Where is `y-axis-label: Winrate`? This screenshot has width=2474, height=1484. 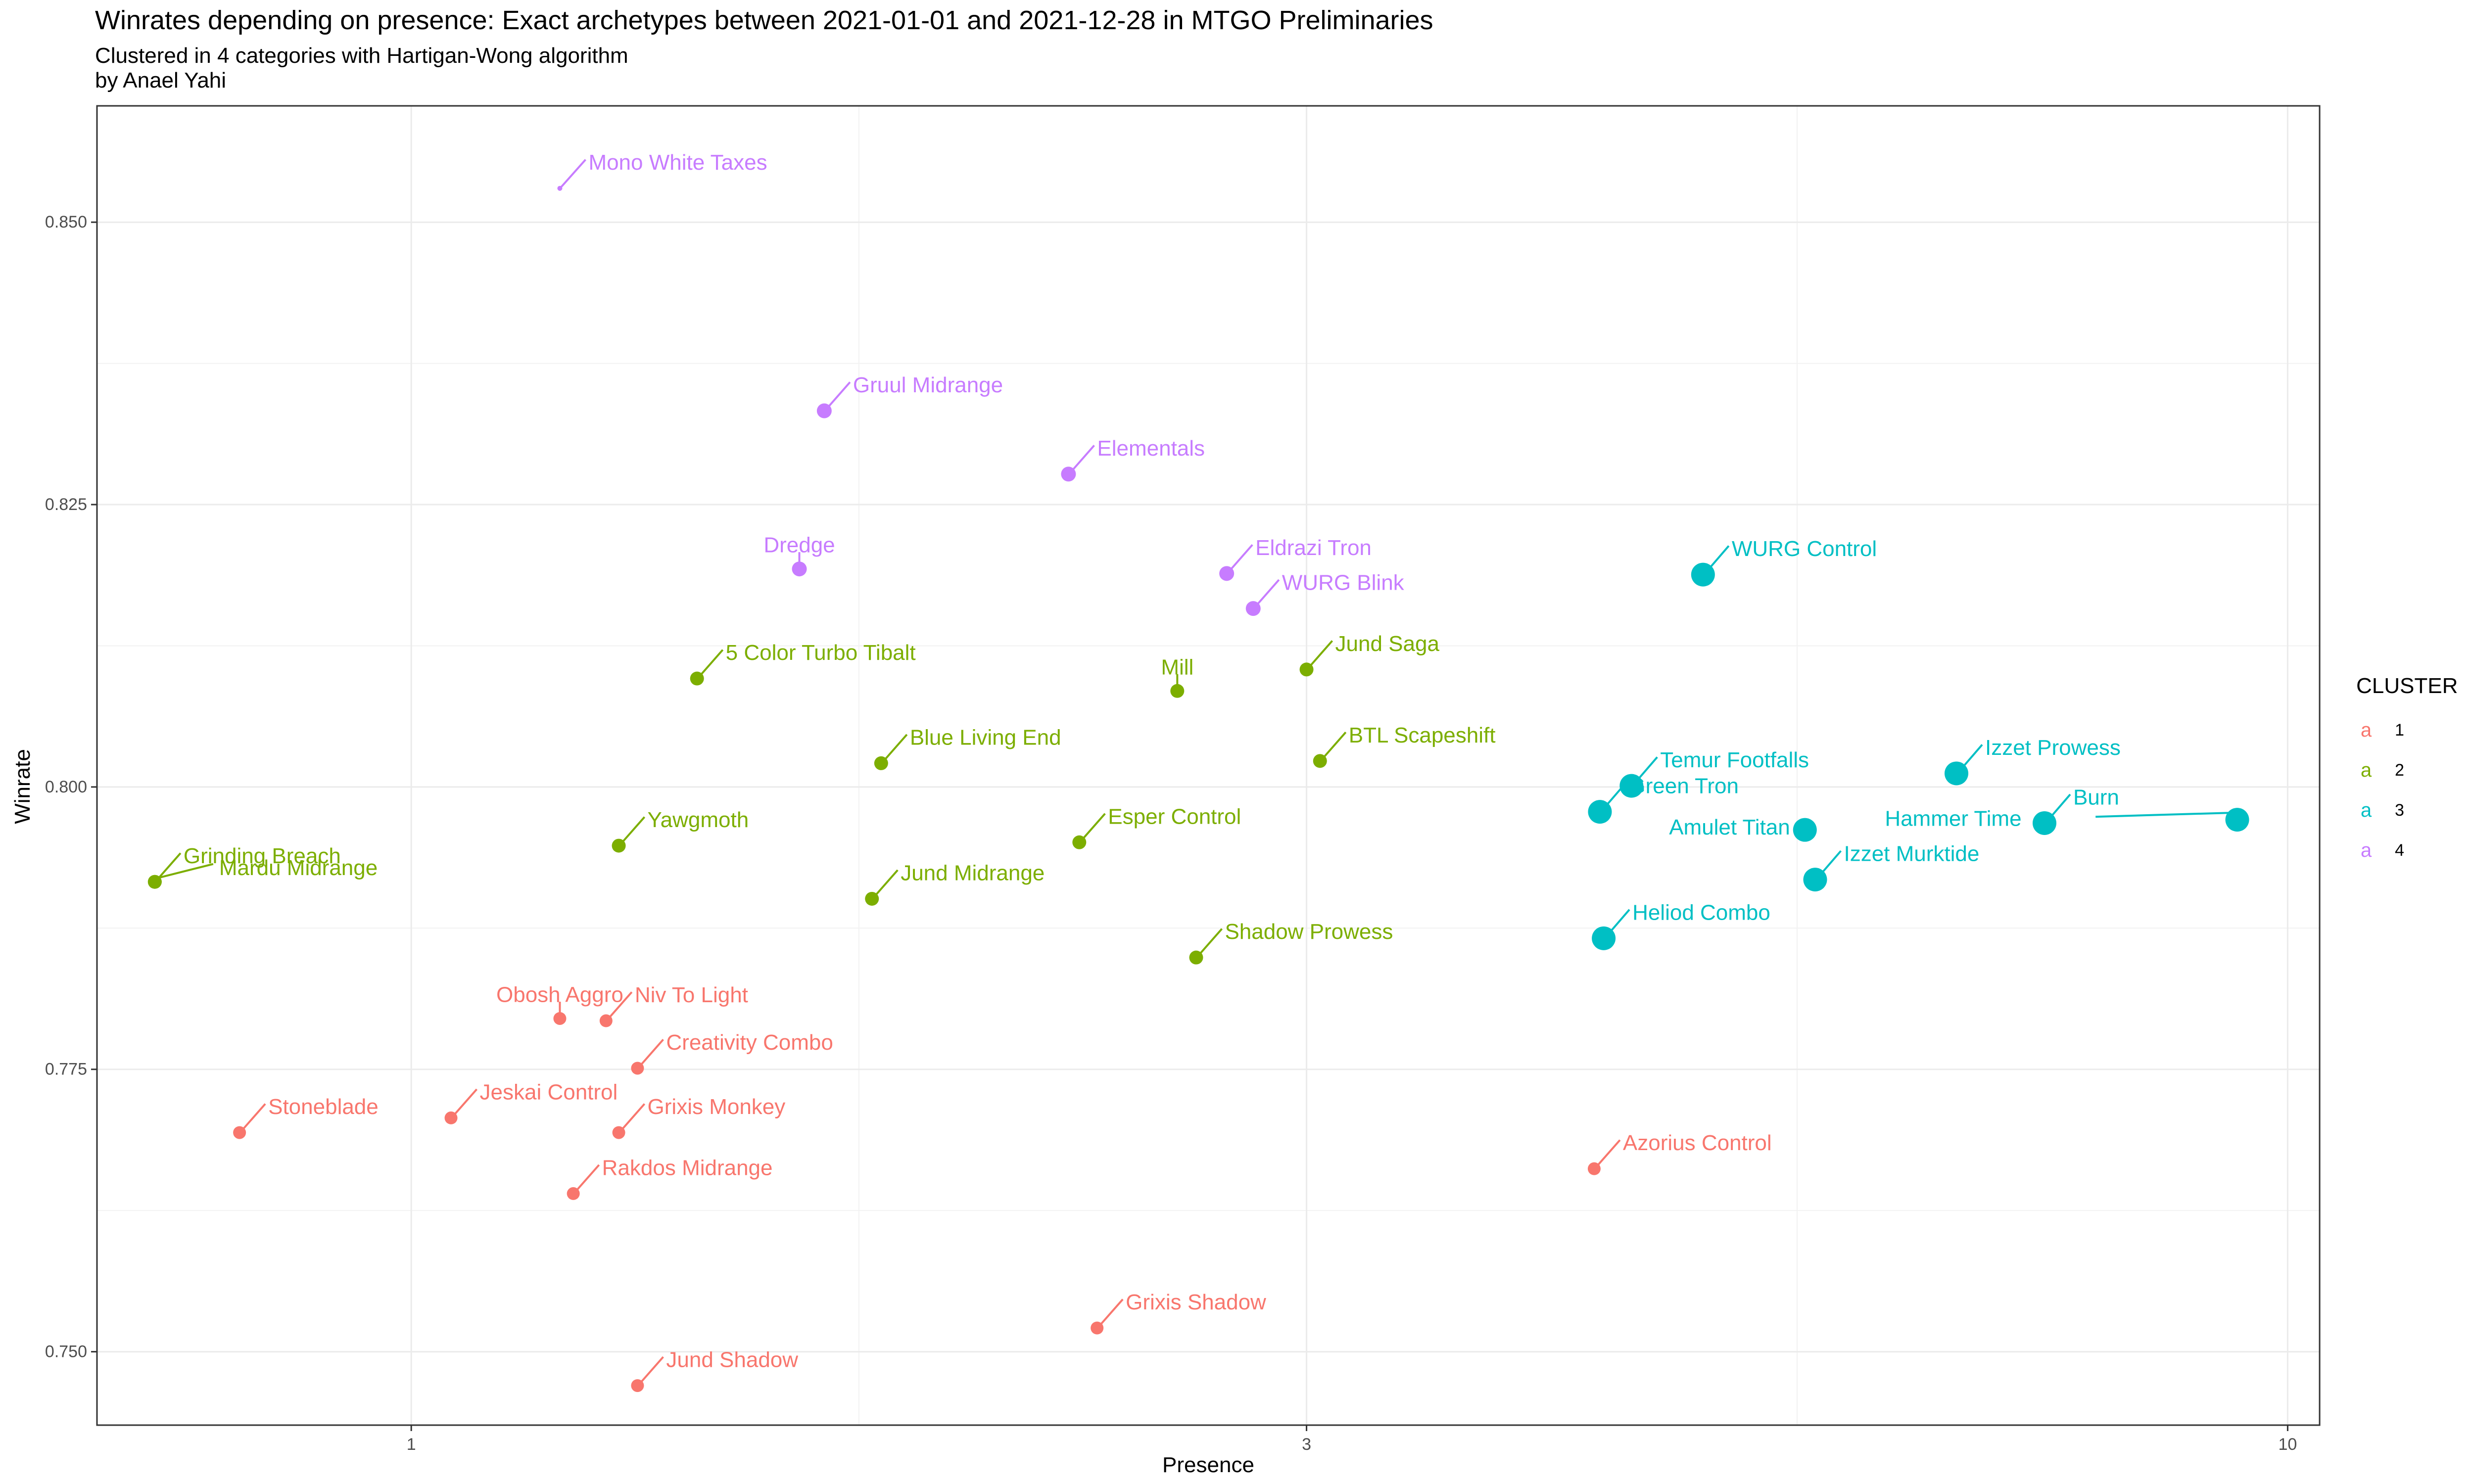 y-axis-label: Winrate is located at coordinates (22, 786).